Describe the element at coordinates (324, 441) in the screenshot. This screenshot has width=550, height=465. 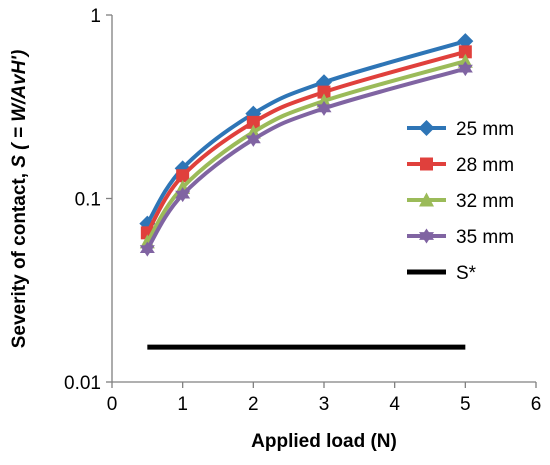
I see `x-axis-title: Applied load (N)` at that location.